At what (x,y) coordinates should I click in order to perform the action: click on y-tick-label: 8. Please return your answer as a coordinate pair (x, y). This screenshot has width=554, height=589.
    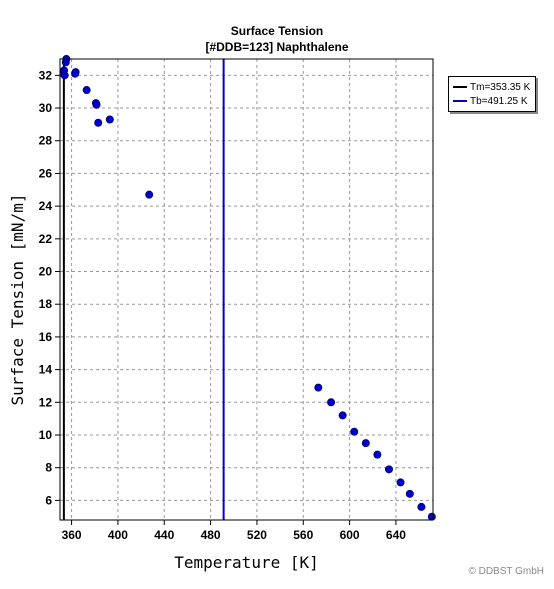
    Looking at the image, I should click on (48, 468).